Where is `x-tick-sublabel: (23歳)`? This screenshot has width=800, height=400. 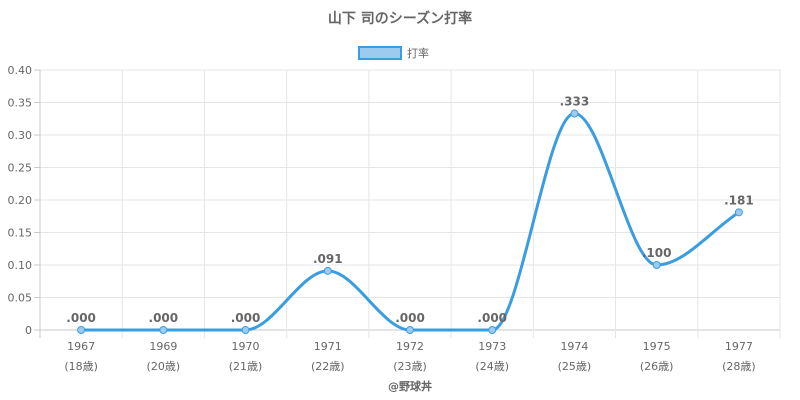 x-tick-sublabel: (23歳) is located at coordinates (410, 366).